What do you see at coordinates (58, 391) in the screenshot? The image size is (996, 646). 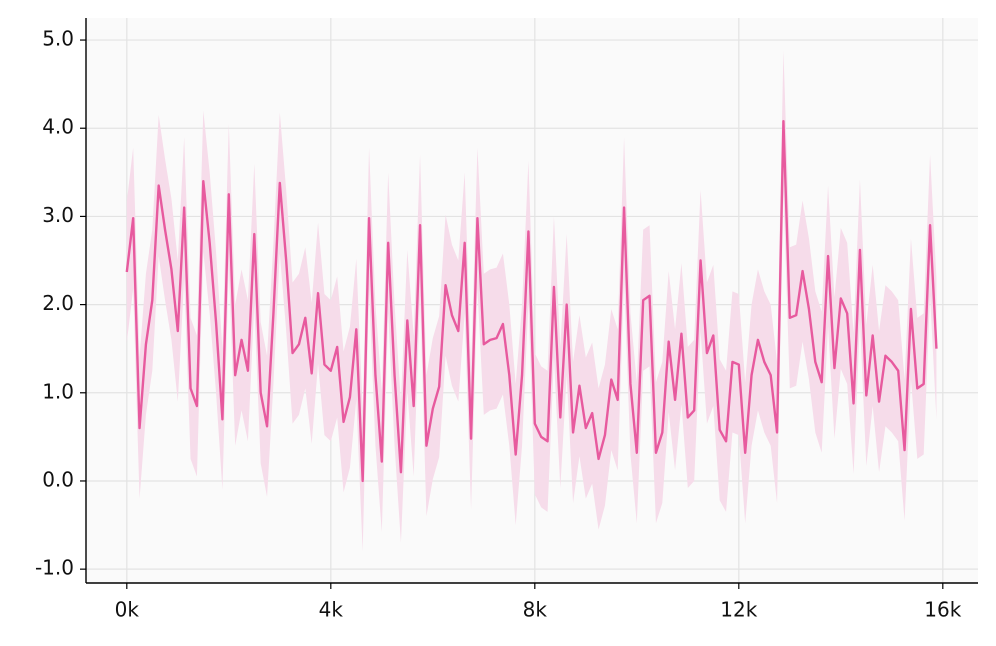 I see `y-tick-label: 1.0` at bounding box center [58, 391].